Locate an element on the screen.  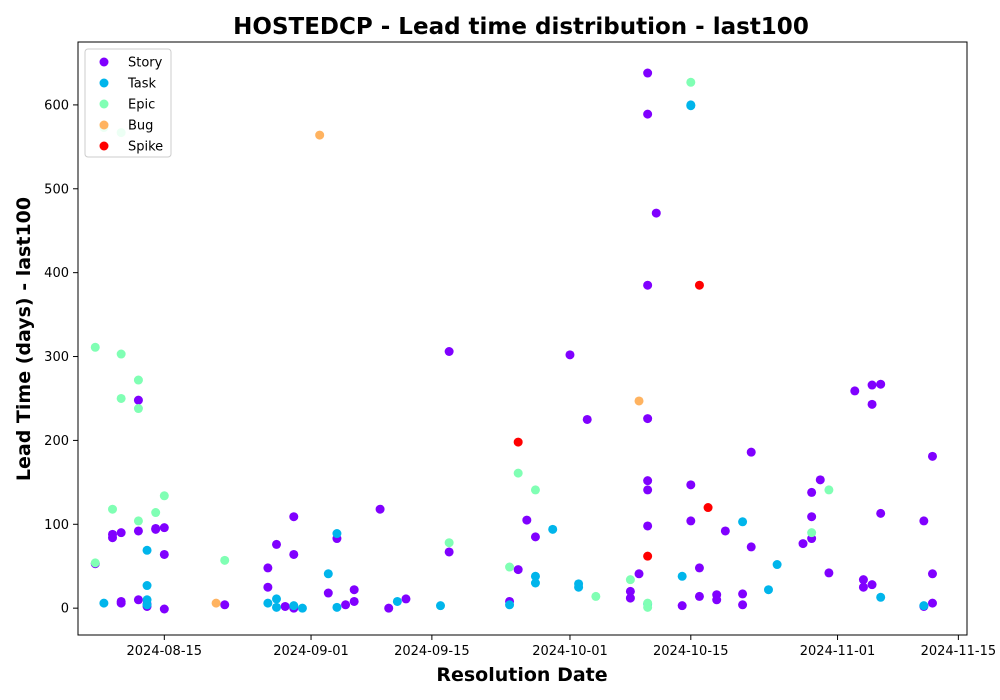
legend-label-epic: Epic is located at coordinates (141, 105).